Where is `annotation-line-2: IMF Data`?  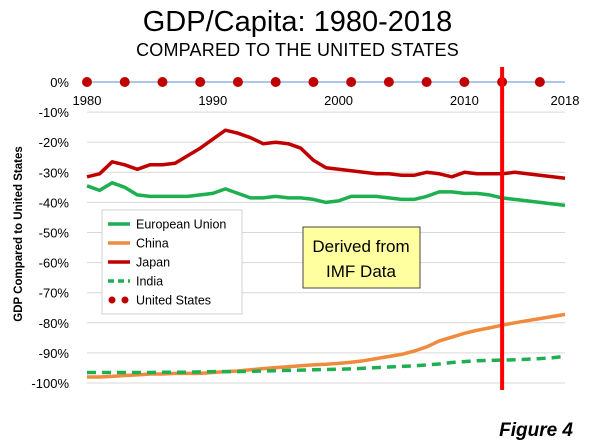 annotation-line-2: IMF Data is located at coordinates (361, 271).